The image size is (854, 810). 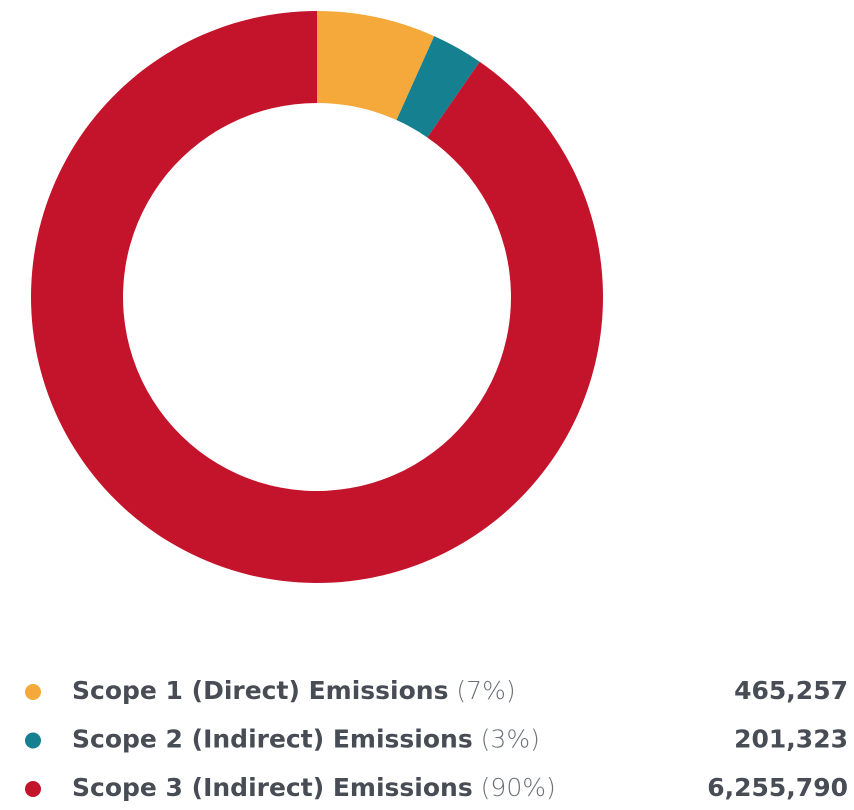 What do you see at coordinates (272, 787) in the screenshot?
I see `legend-name: Scope 3 (Indirect) Emissions` at bounding box center [272, 787].